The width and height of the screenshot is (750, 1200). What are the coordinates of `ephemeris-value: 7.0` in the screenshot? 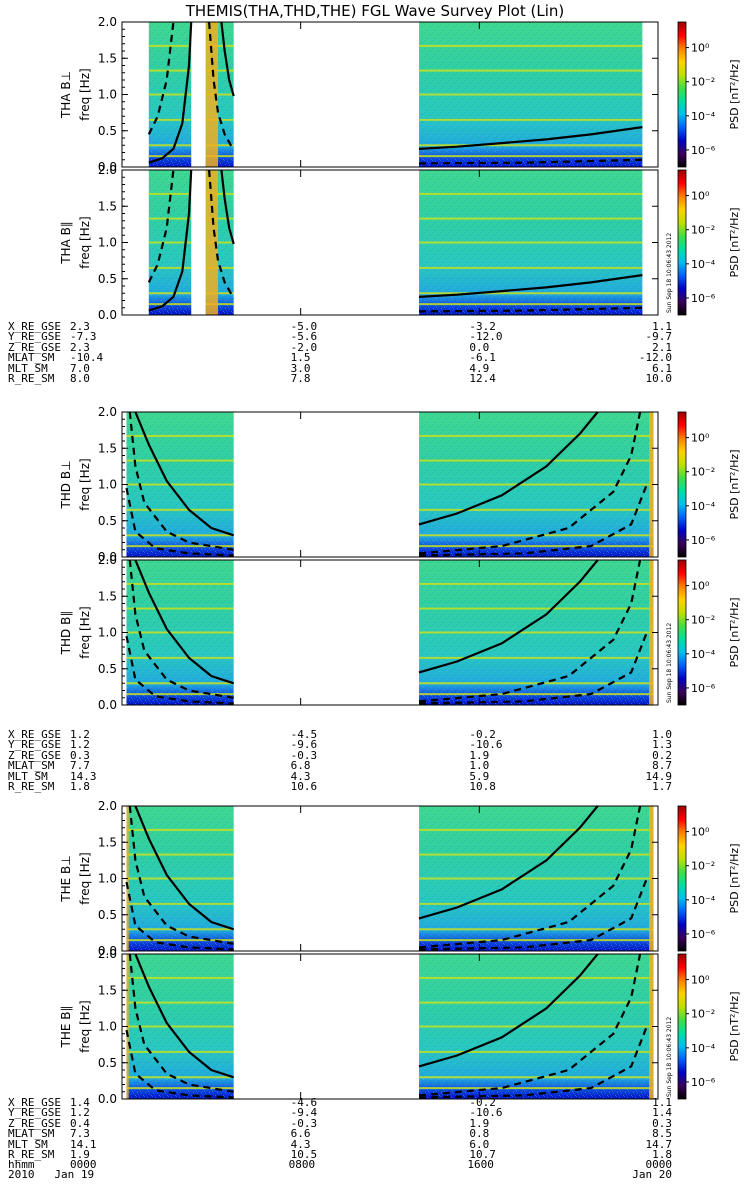 It's located at (80, 368).